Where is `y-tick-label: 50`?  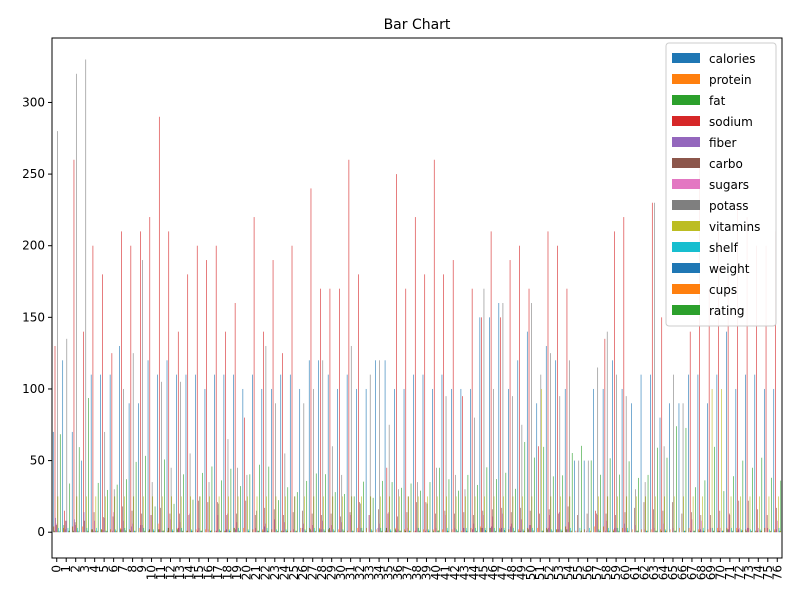 y-tick-label: 50 is located at coordinates (37, 461).